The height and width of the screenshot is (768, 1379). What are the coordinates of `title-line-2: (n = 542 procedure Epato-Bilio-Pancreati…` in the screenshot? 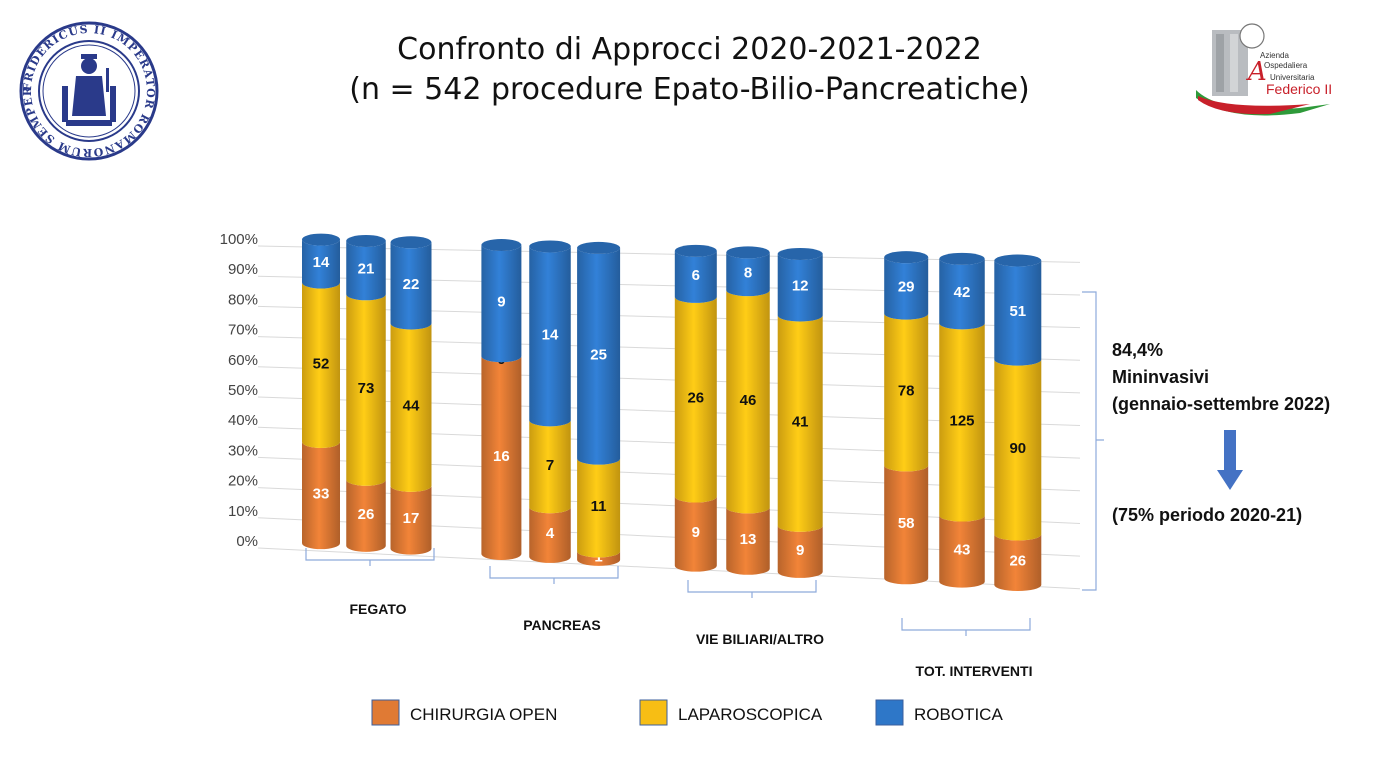 It's located at (689, 89).